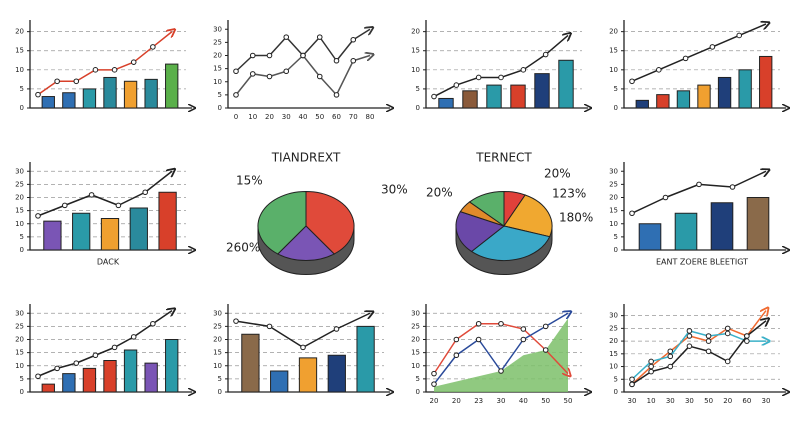 This screenshot has height=441, width=800. Describe the element at coordinates (353, 117) in the screenshot. I see `x-tick-label: 70` at that location.